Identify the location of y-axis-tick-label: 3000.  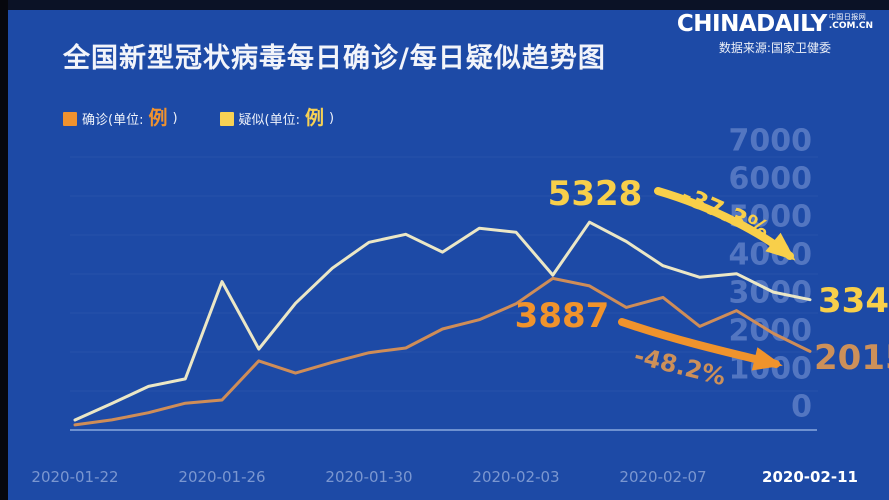
(771, 293).